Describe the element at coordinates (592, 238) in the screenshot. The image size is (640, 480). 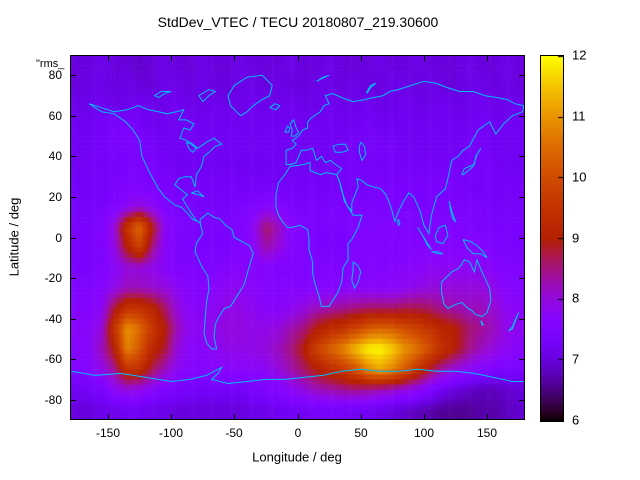
I see `colorbar-tick-labels: 6 7 8 9 10 11 12` at that location.